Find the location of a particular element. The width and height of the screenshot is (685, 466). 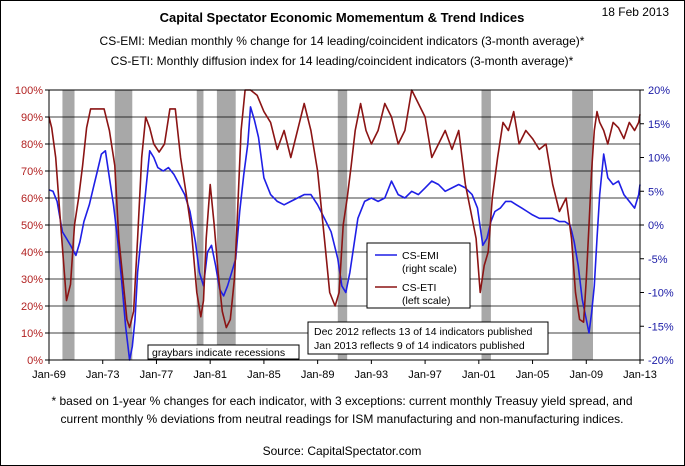

right-tick-label: 0% is located at coordinates (656, 226).